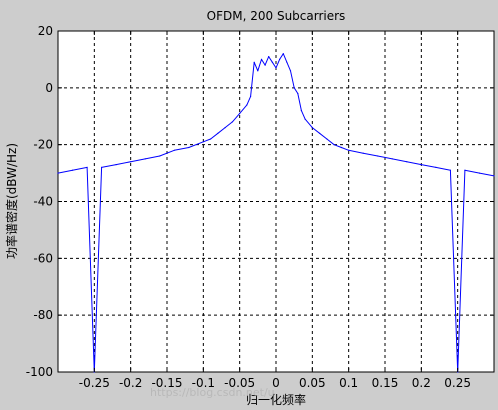 This screenshot has height=410, width=498. Describe the element at coordinates (312, 383) in the screenshot. I see `x-tick-label: 0.05` at that location.